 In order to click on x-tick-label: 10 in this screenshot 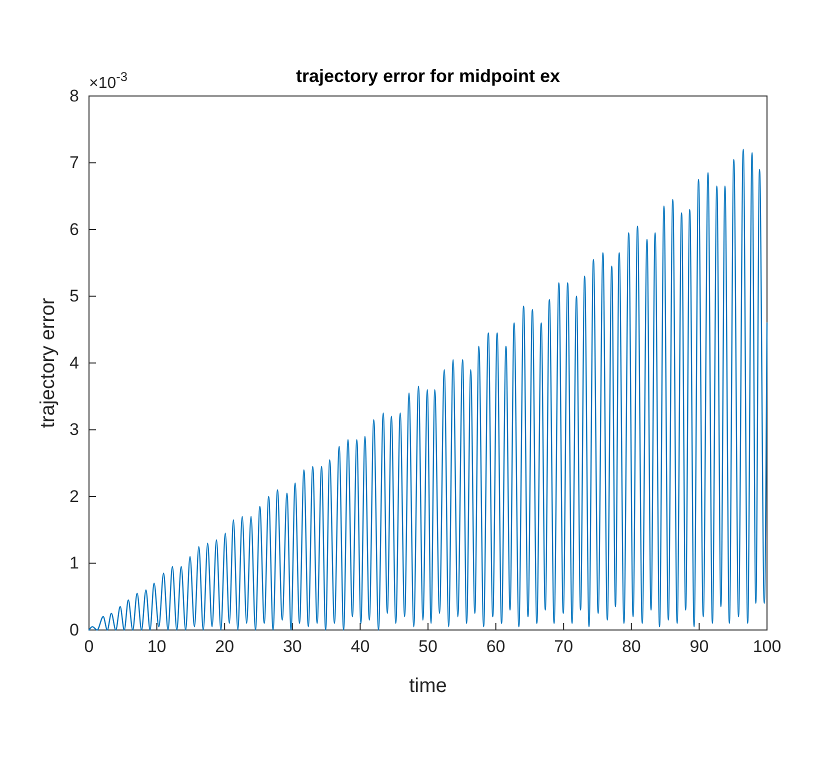, I will do `click(156, 646)`.